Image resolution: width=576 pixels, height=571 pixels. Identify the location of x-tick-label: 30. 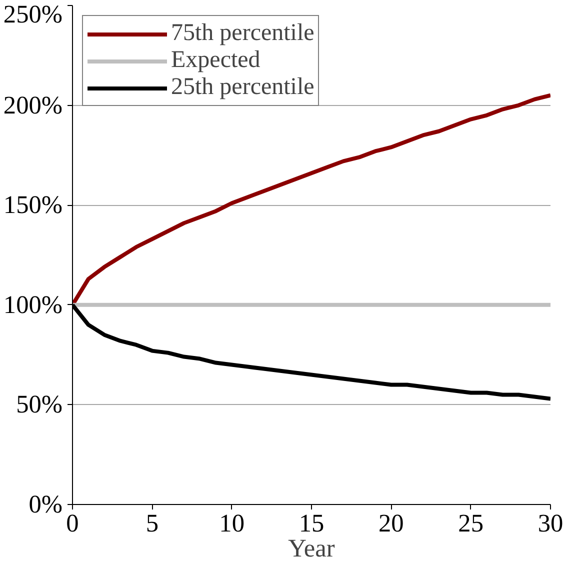
(551, 524).